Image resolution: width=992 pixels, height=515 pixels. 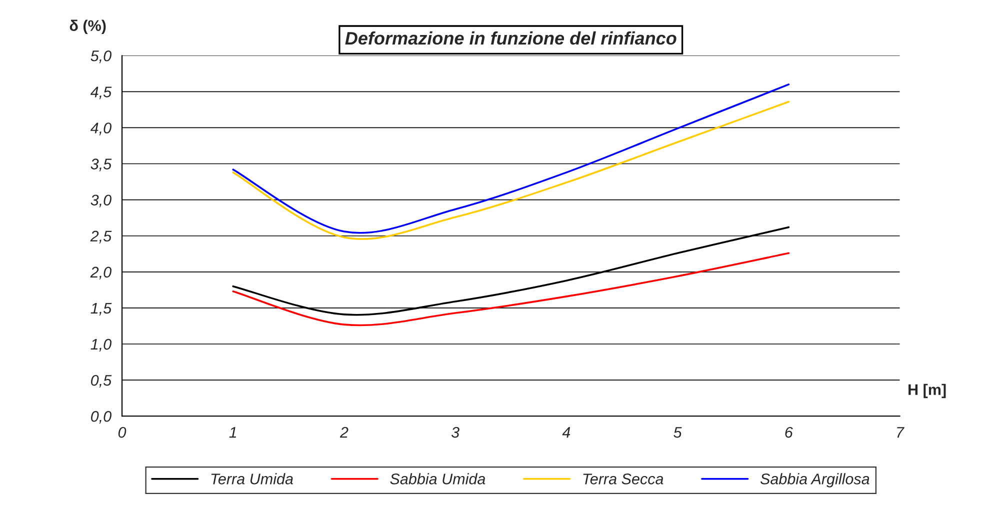 I want to click on x-tick-label: 5, so click(x=678, y=432).